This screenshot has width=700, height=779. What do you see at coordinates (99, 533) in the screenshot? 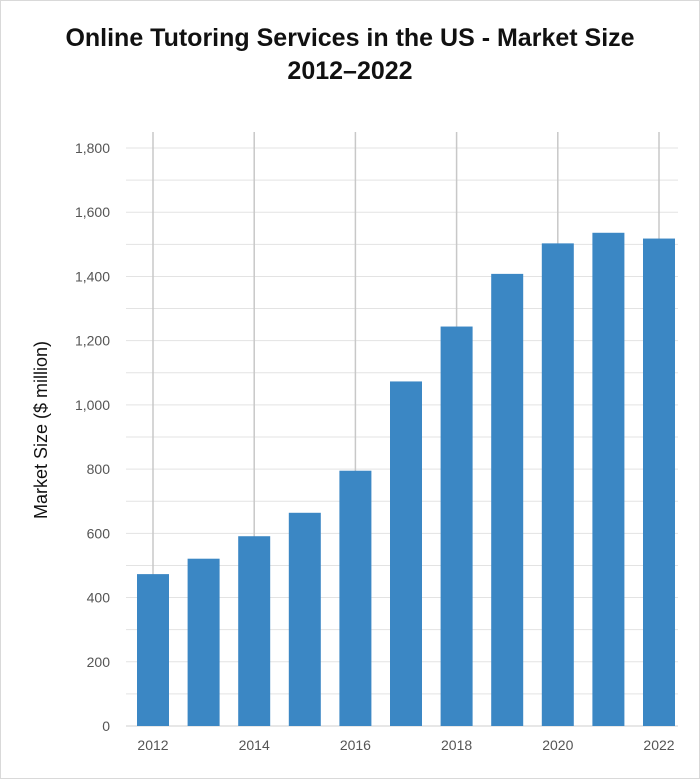
I see `y-tick-label: 600` at bounding box center [99, 533].